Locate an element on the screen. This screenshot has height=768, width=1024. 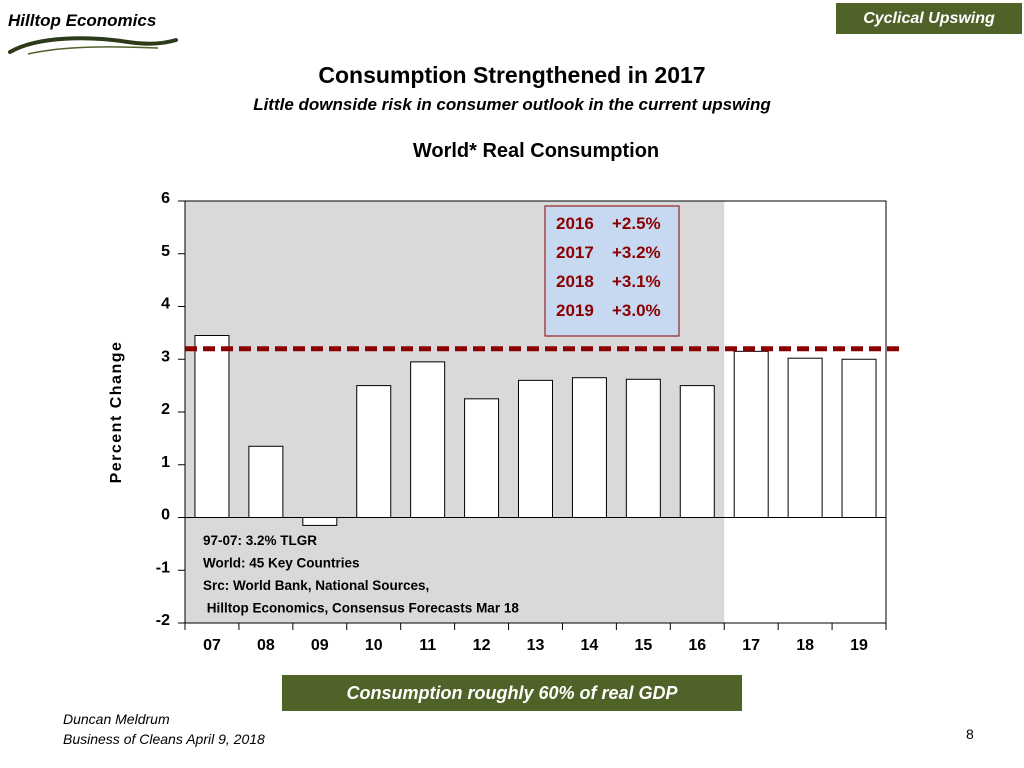
chart-note: 97-07: 3.2% TLGR is located at coordinates (260, 540).